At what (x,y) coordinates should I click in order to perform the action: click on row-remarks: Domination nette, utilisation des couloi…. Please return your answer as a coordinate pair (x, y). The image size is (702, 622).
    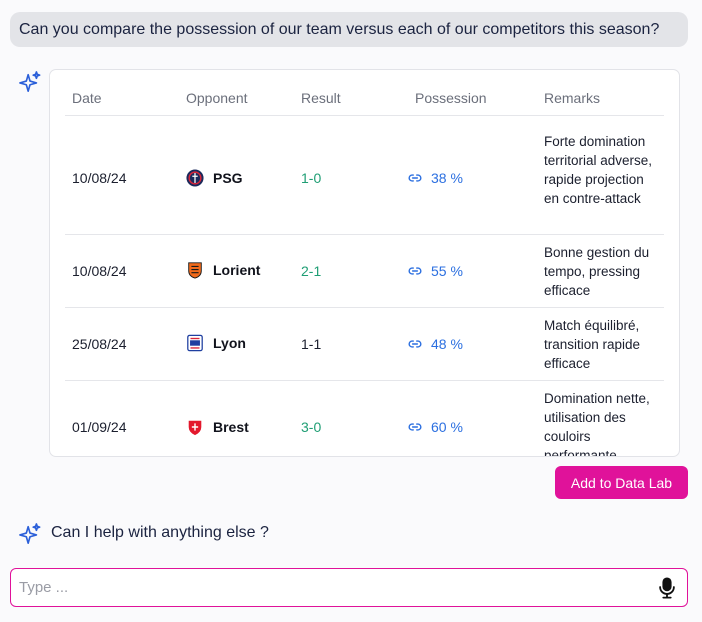
    Looking at the image, I should click on (597, 424).